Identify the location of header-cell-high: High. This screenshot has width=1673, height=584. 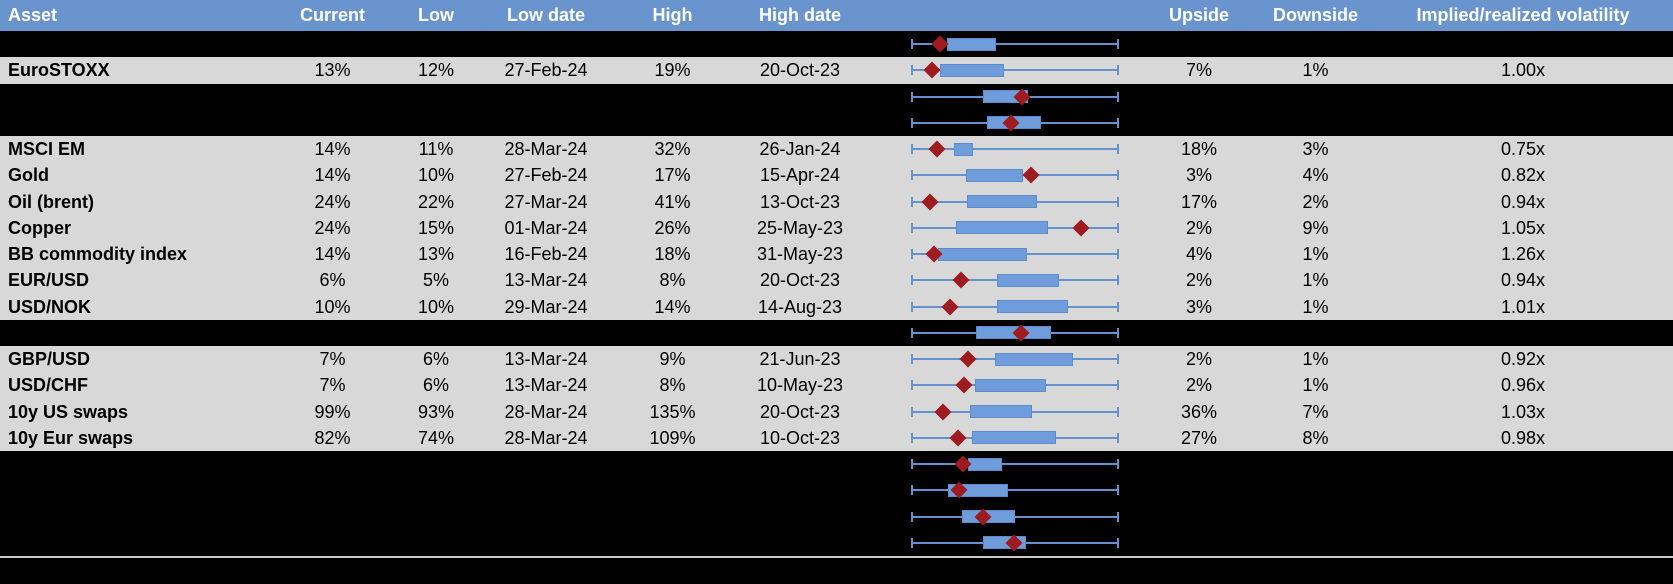
(672, 15).